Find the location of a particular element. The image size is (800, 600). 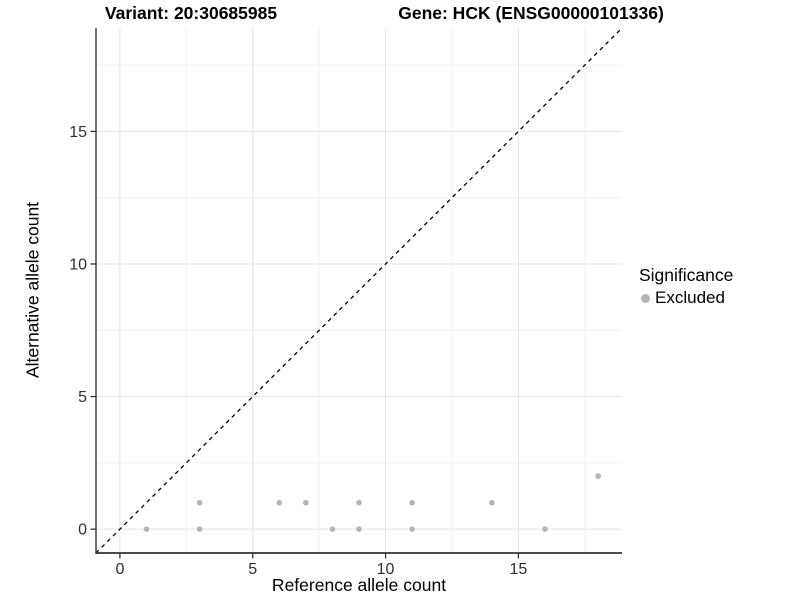

y-tick-label: 15 is located at coordinates (78, 132).